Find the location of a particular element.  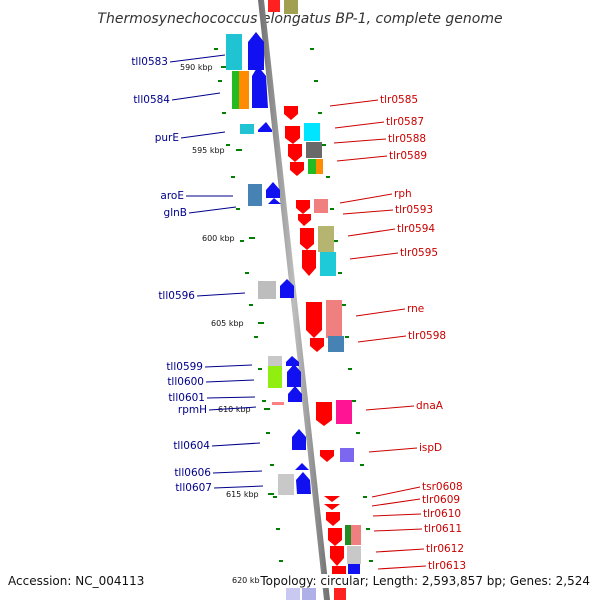

gene-block-tll0600 is located at coordinates (275, 377).